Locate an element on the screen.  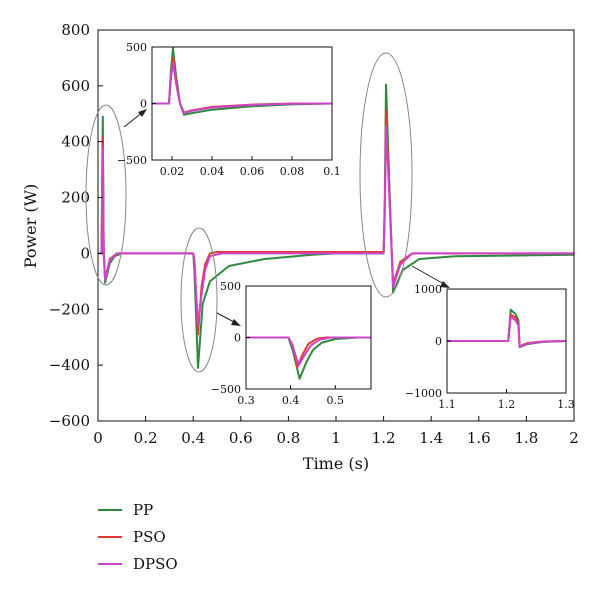
x-tick-label: 0.6 is located at coordinates (241, 438).